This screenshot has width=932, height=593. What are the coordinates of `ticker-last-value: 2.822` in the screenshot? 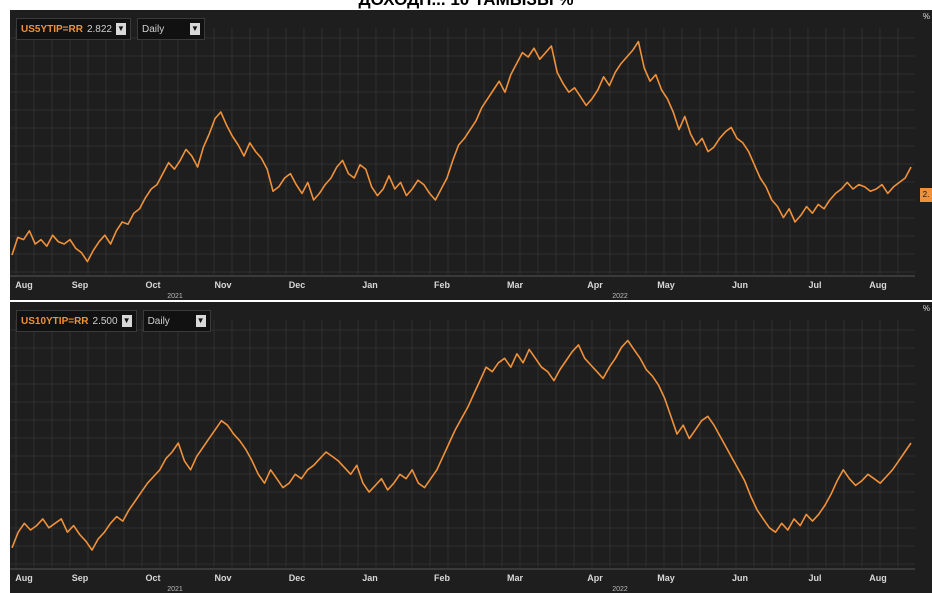 It's located at (99, 29).